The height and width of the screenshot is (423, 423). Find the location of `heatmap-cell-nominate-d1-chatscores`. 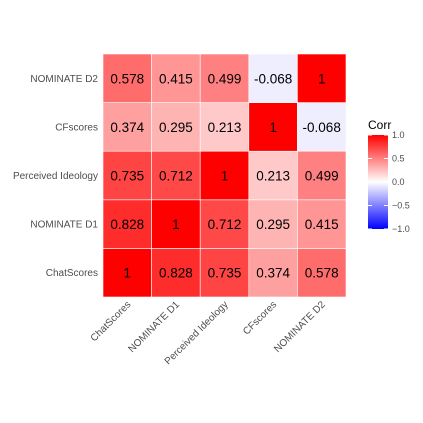

heatmap-cell-nominate-d1-chatscores is located at coordinates (127, 224).